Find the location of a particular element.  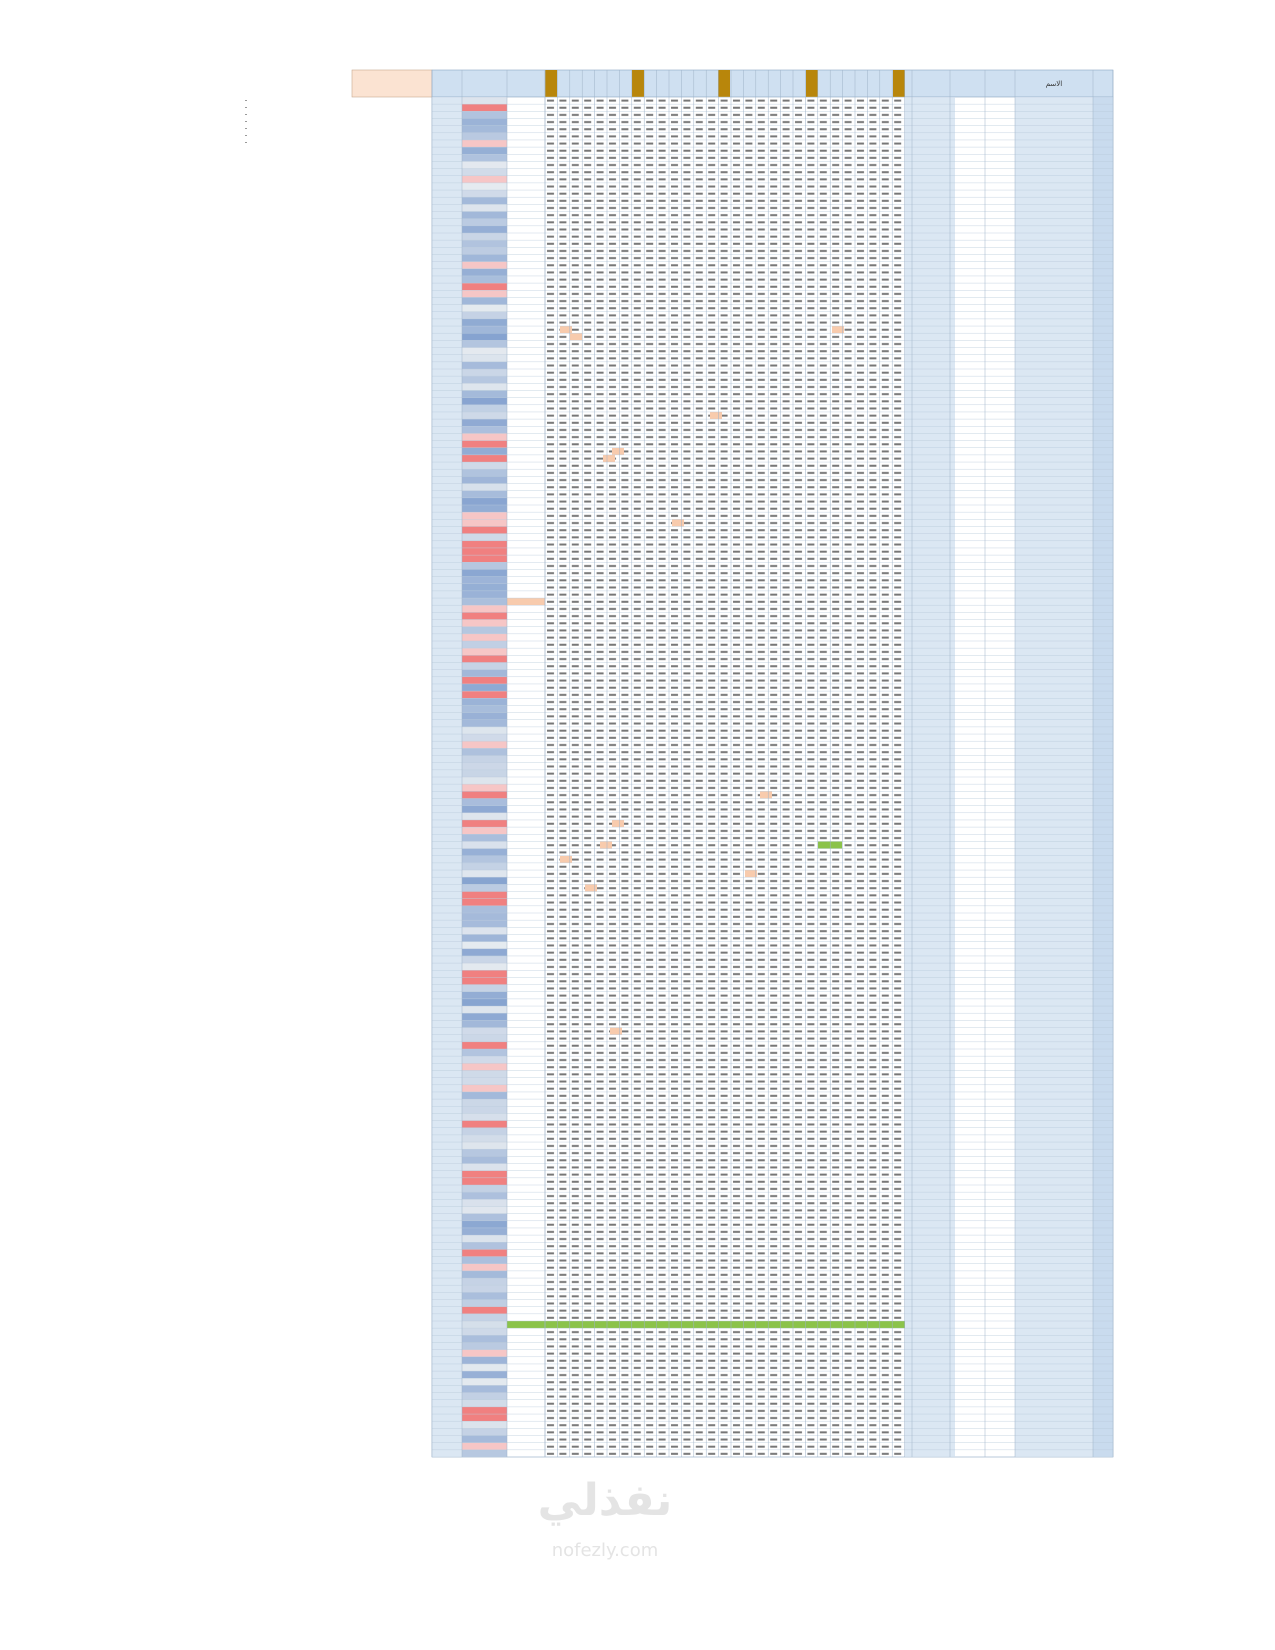

header-row is located at coordinates (772, 83).